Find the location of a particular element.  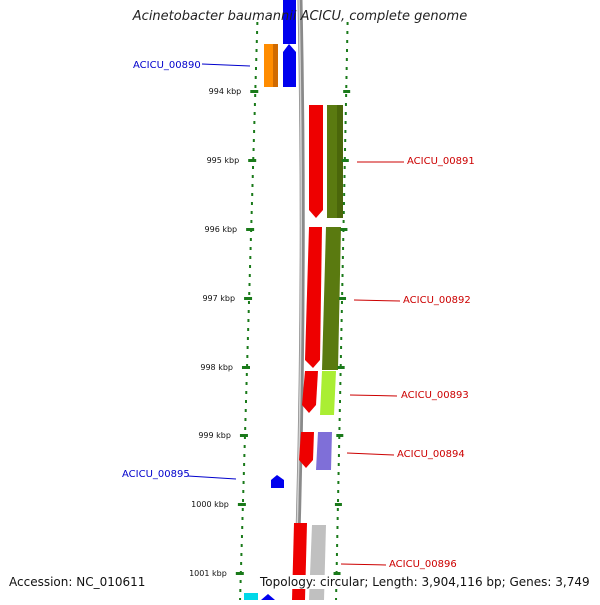

gene-label: ACICU_00890 is located at coordinates (167, 65).